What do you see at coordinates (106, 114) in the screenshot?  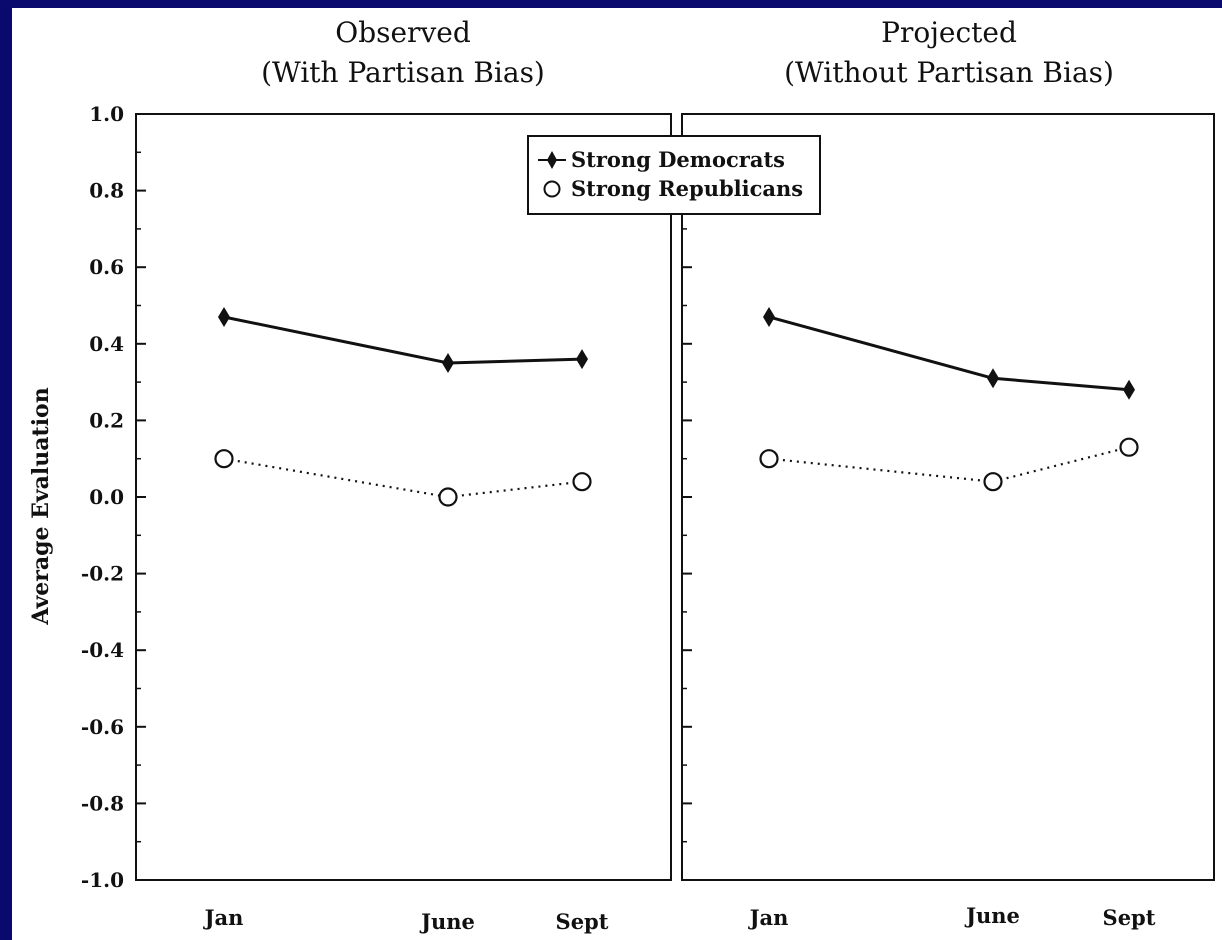 I see `y-tick-label: 1.0` at bounding box center [106, 114].